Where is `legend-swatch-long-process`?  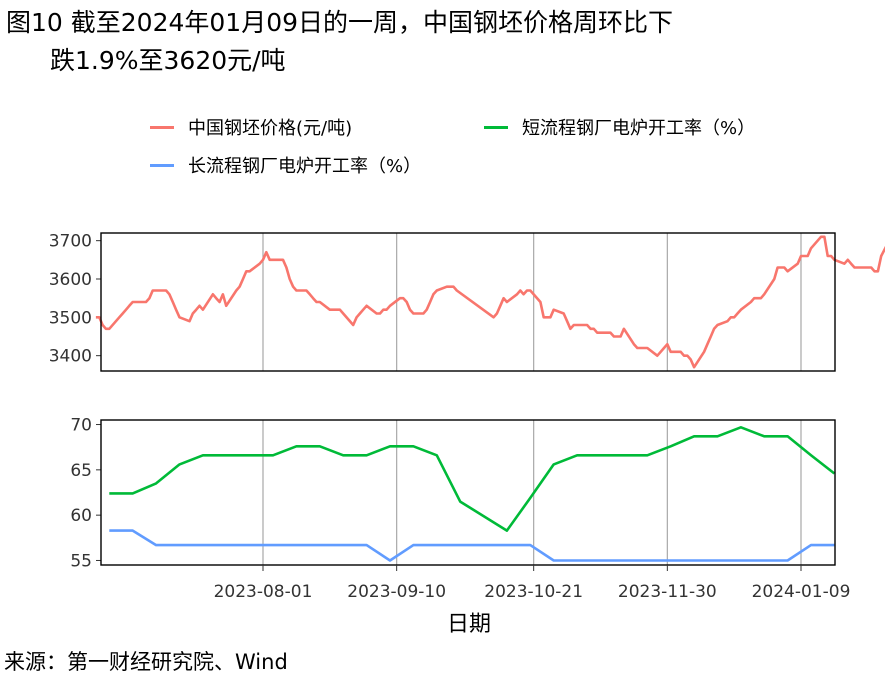 legend-swatch-long-process is located at coordinates (162, 165).